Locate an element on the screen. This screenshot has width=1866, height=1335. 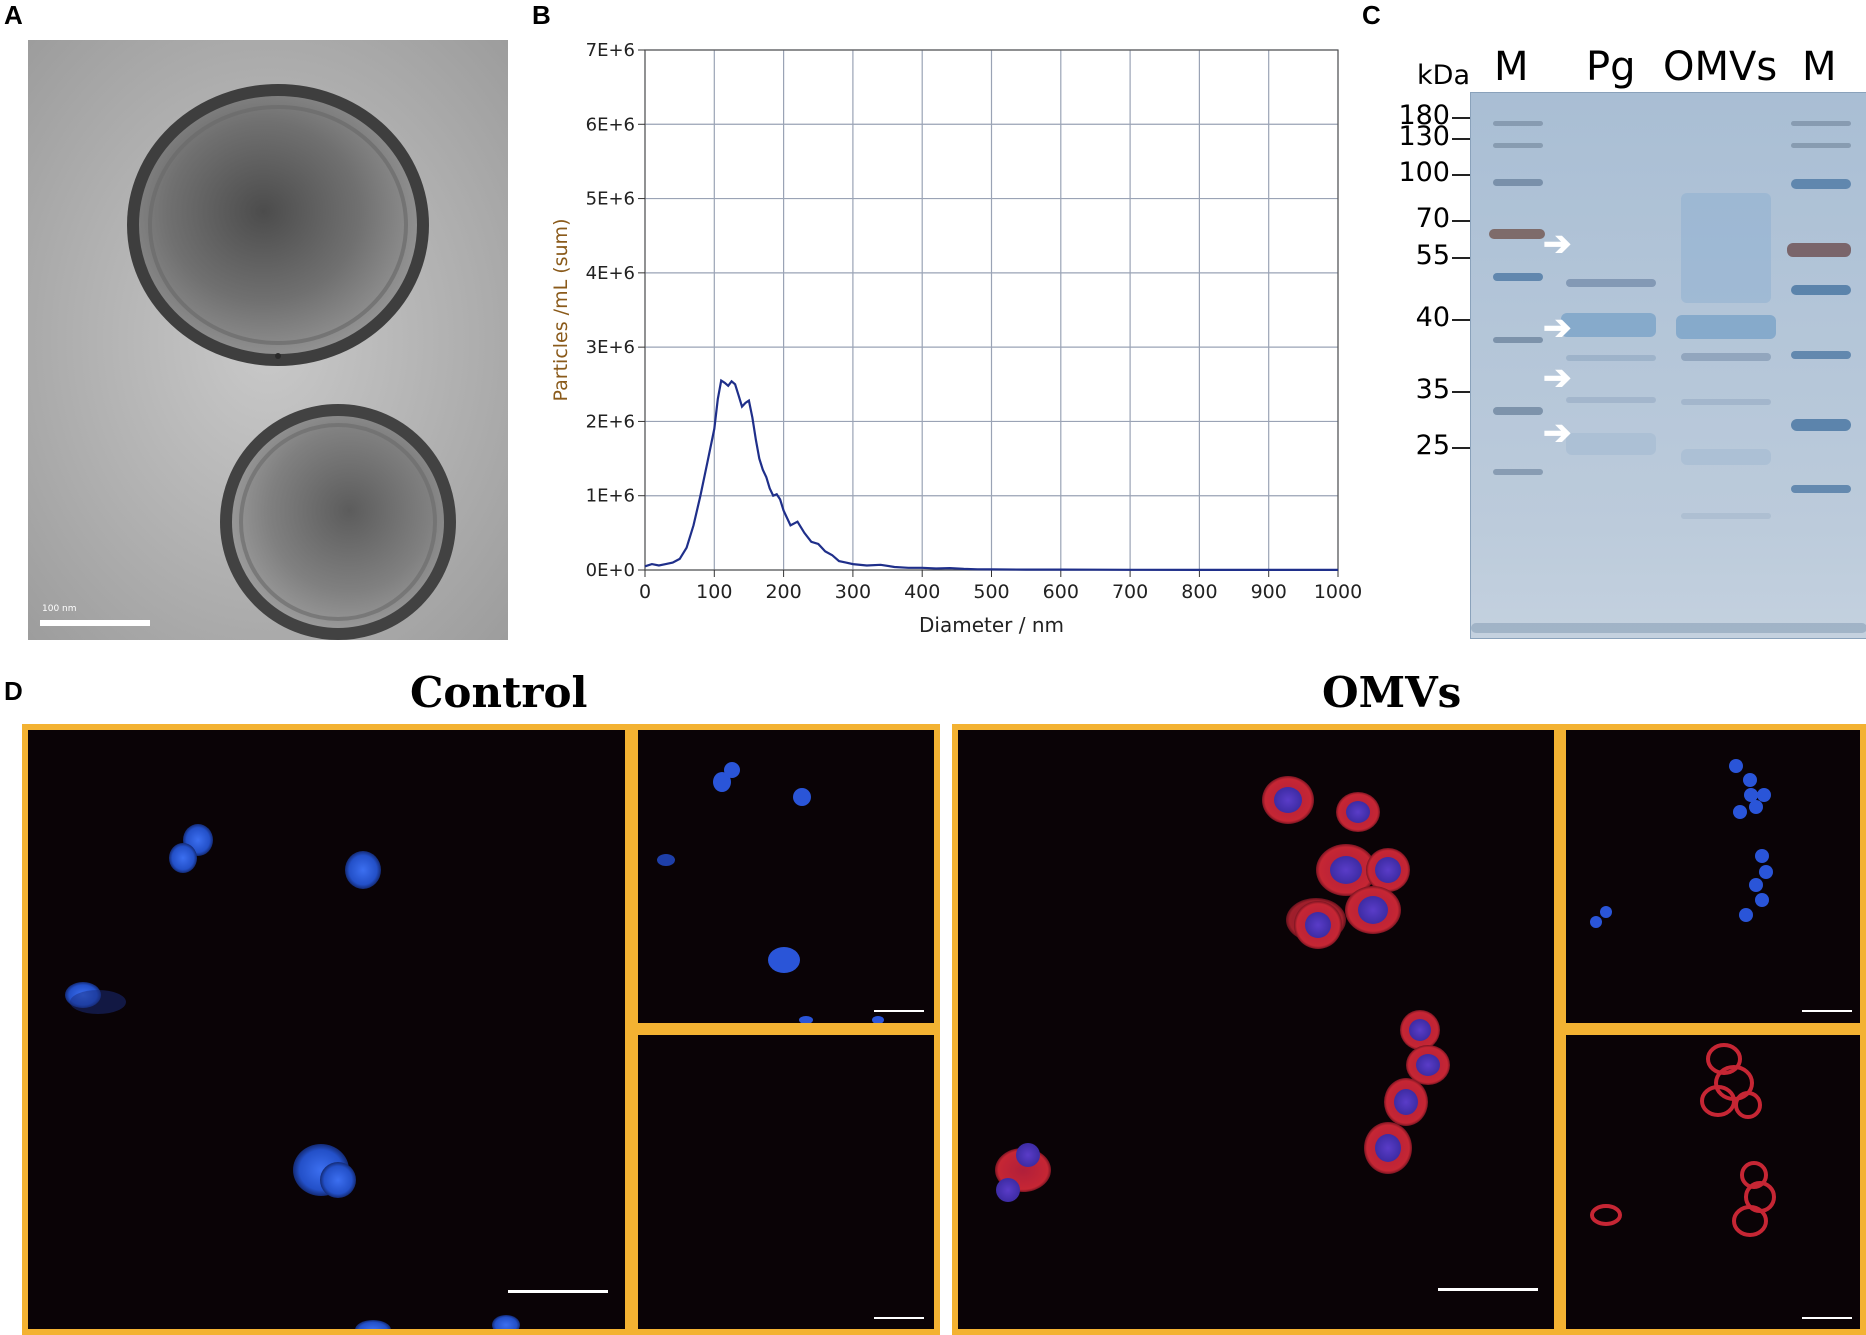
lane-label-pg: Pg is located at coordinates (1611, 67).